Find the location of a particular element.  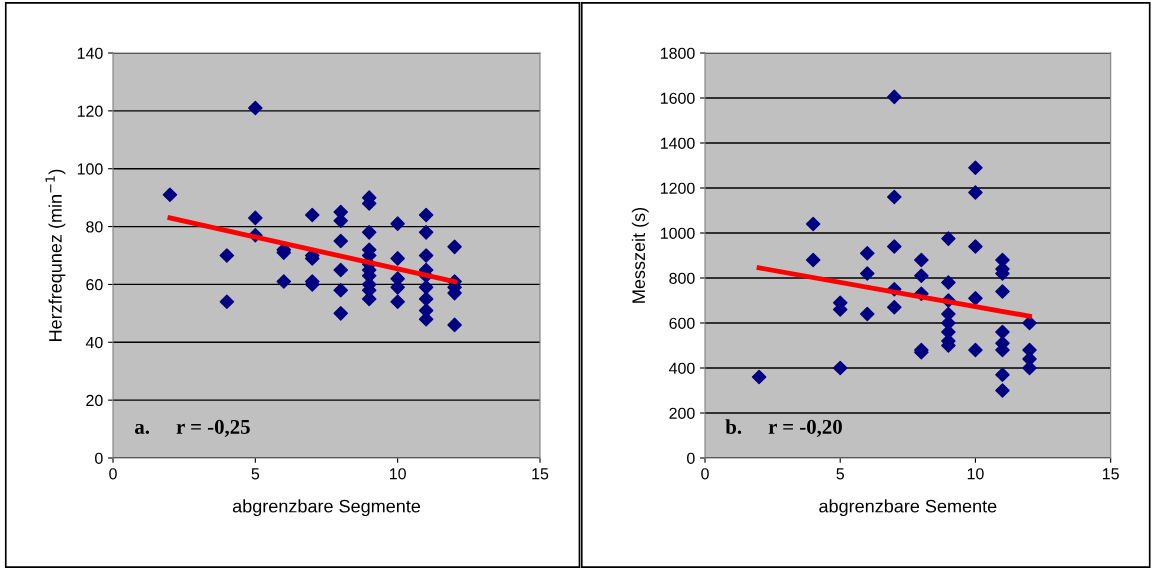

y-tick-label: 1400 is located at coordinates (677, 143).